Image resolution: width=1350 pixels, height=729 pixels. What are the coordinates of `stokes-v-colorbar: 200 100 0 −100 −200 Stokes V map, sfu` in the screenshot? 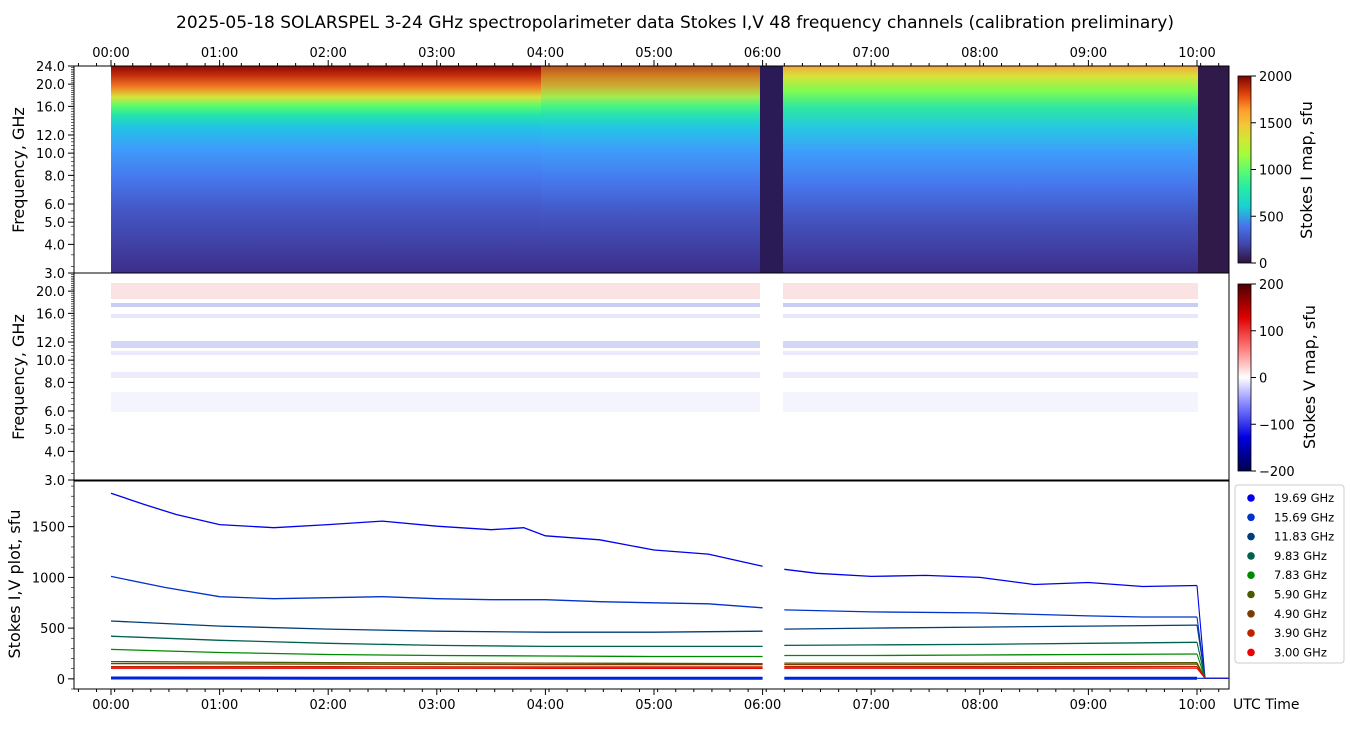 It's located at (1278, 379).